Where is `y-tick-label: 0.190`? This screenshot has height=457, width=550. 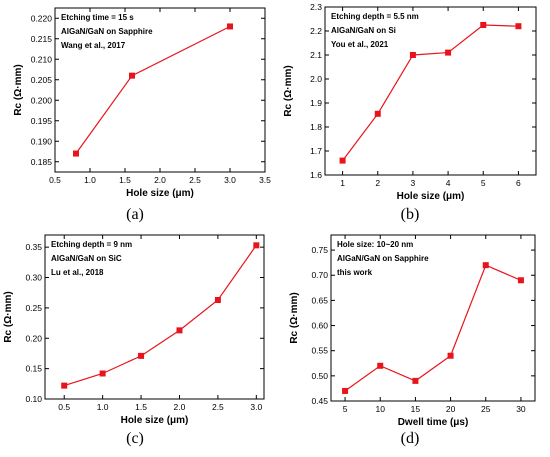 y-tick-label: 0.190 is located at coordinates (42, 141).